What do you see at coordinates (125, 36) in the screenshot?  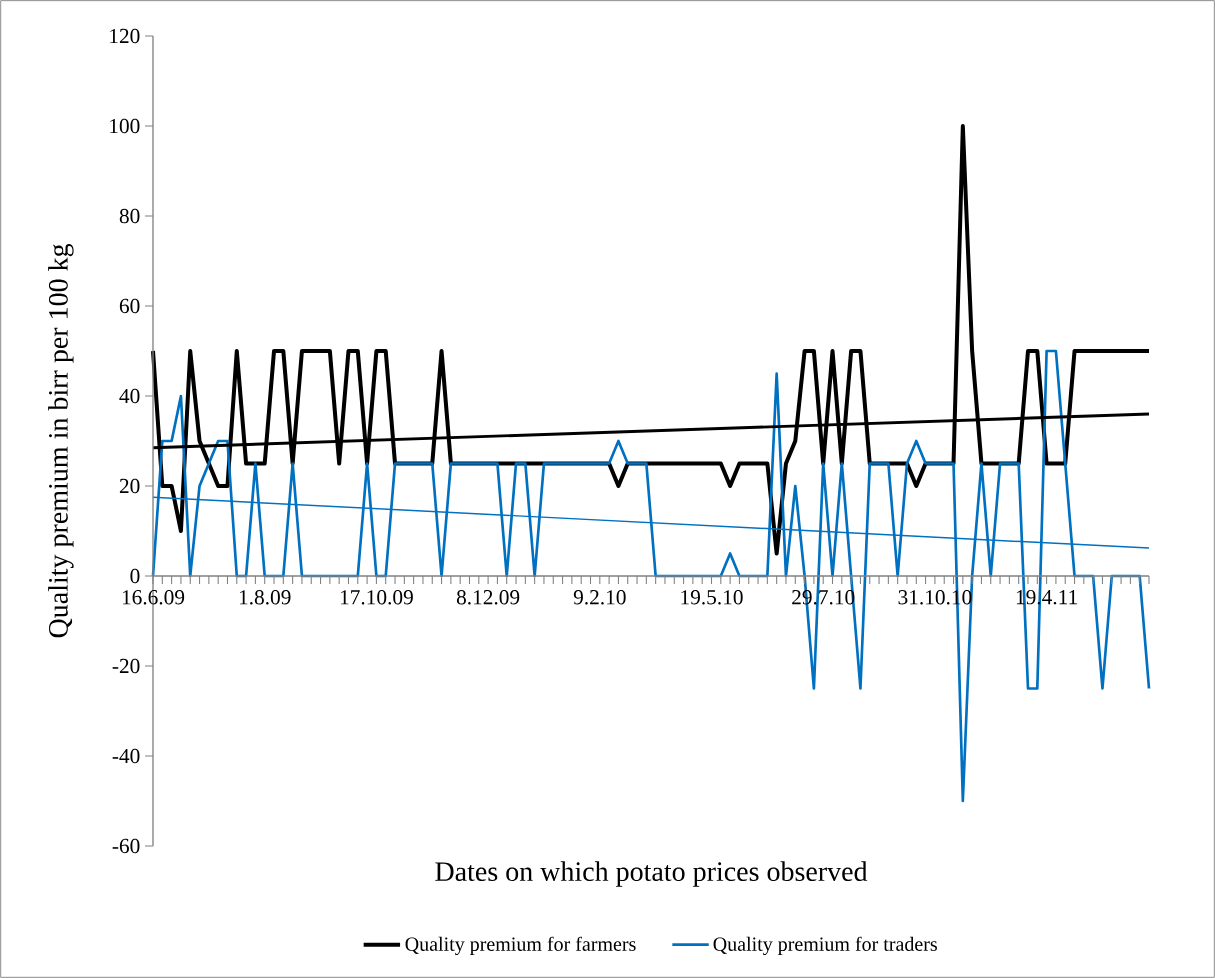 I see `y-tick-label: 120` at bounding box center [125, 36].